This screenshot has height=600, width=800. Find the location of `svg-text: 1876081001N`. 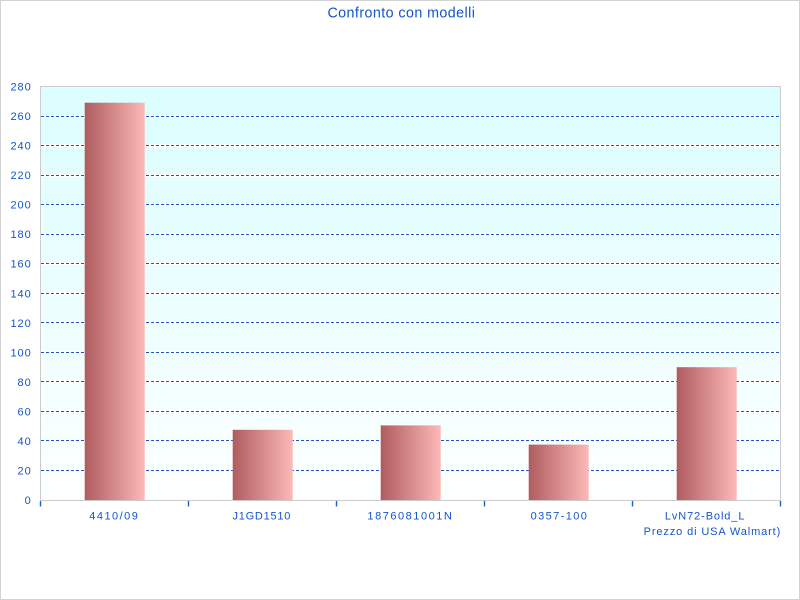

svg-text: 1876081001N is located at coordinates (410, 517).